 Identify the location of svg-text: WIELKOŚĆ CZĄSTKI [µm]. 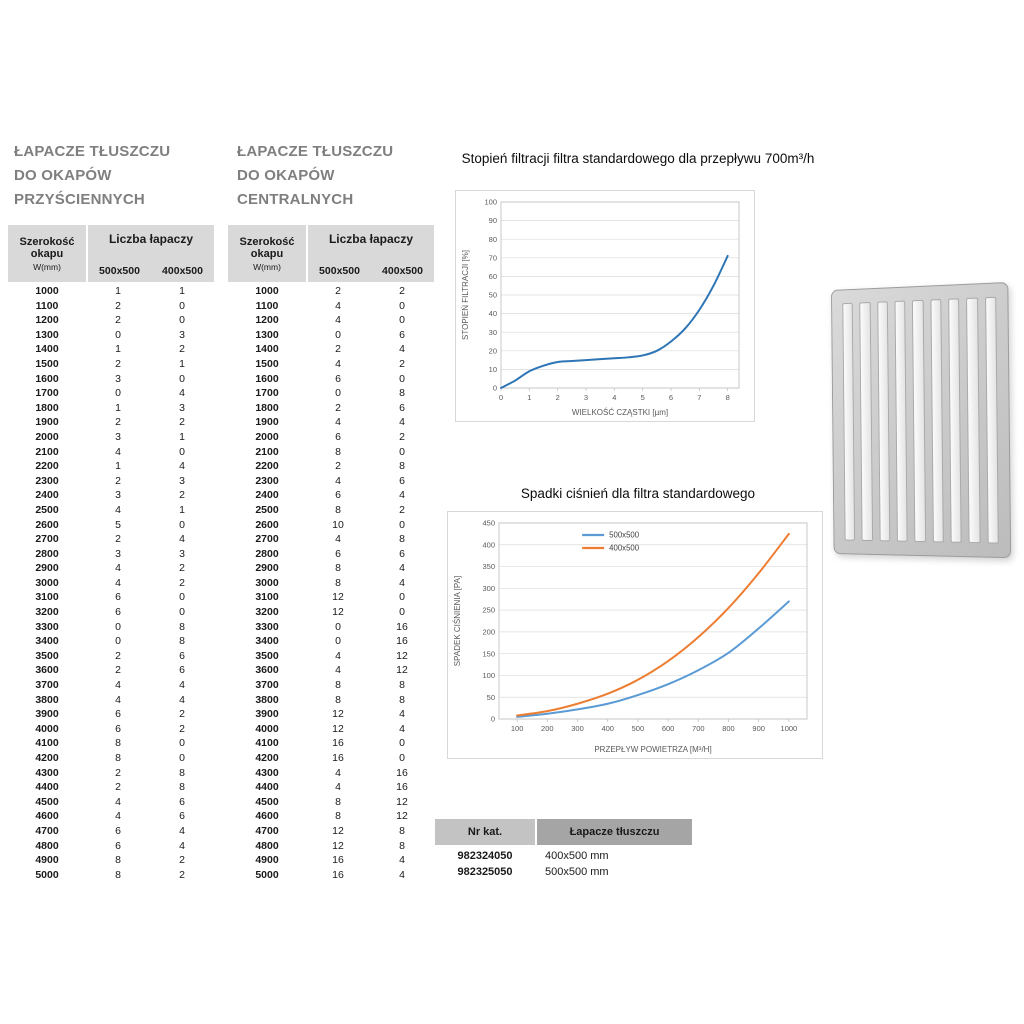
(620, 412).